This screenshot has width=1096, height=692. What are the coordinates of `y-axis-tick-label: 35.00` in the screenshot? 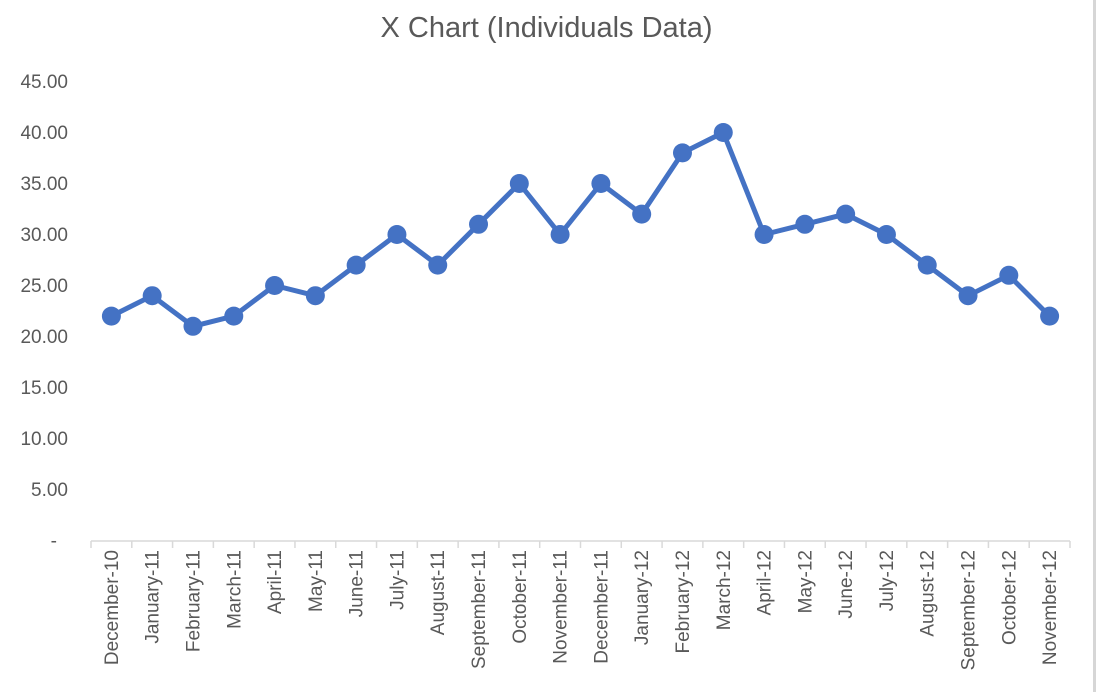 It's located at (44, 184).